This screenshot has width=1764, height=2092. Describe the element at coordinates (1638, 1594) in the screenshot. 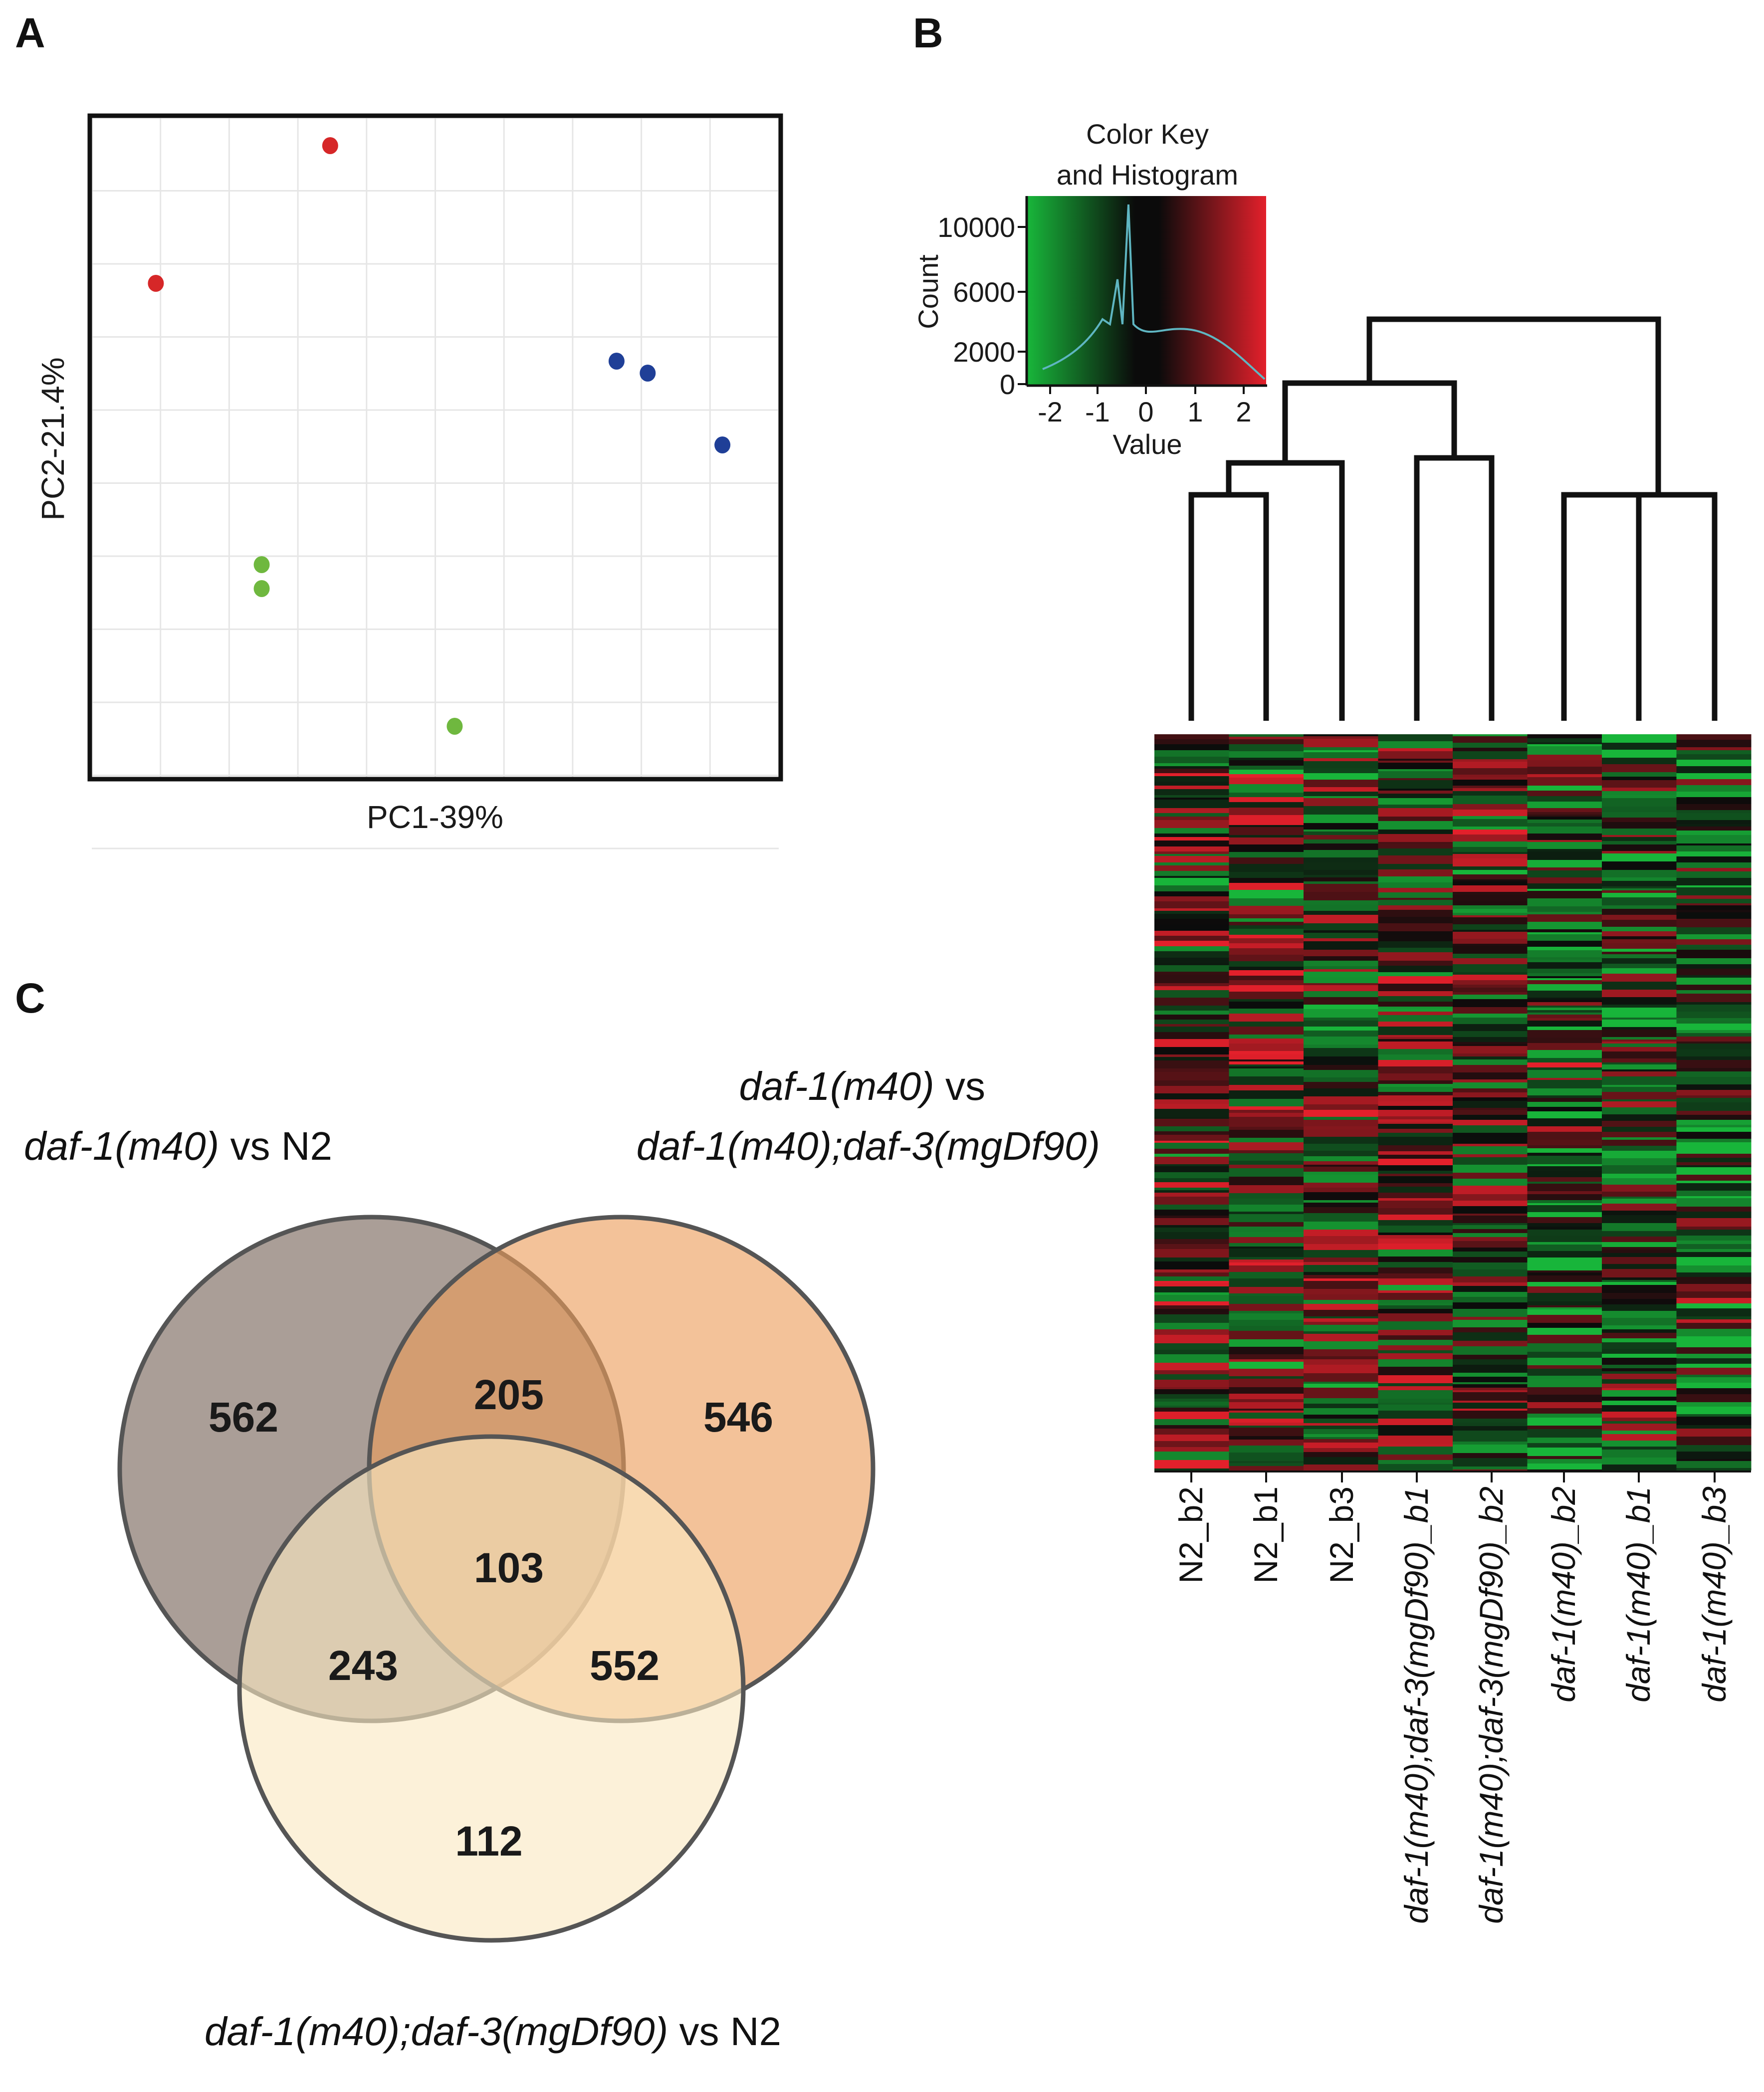

I see `sample-label-daf1-b1: daf-1(m40)_b1` at that location.